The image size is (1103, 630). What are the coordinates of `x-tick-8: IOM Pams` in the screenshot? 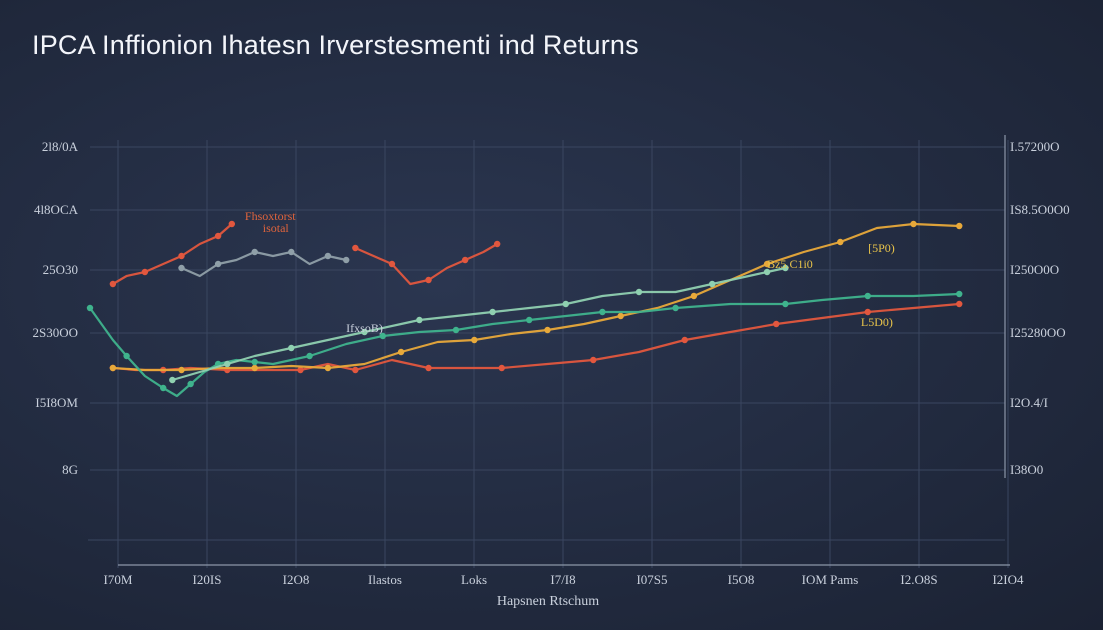 It's located at (830, 579).